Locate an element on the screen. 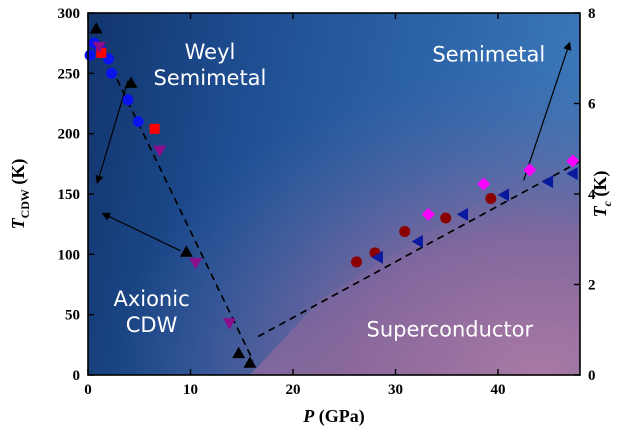 The width and height of the screenshot is (618, 434). x-tick-label: 40 is located at coordinates (498, 390).